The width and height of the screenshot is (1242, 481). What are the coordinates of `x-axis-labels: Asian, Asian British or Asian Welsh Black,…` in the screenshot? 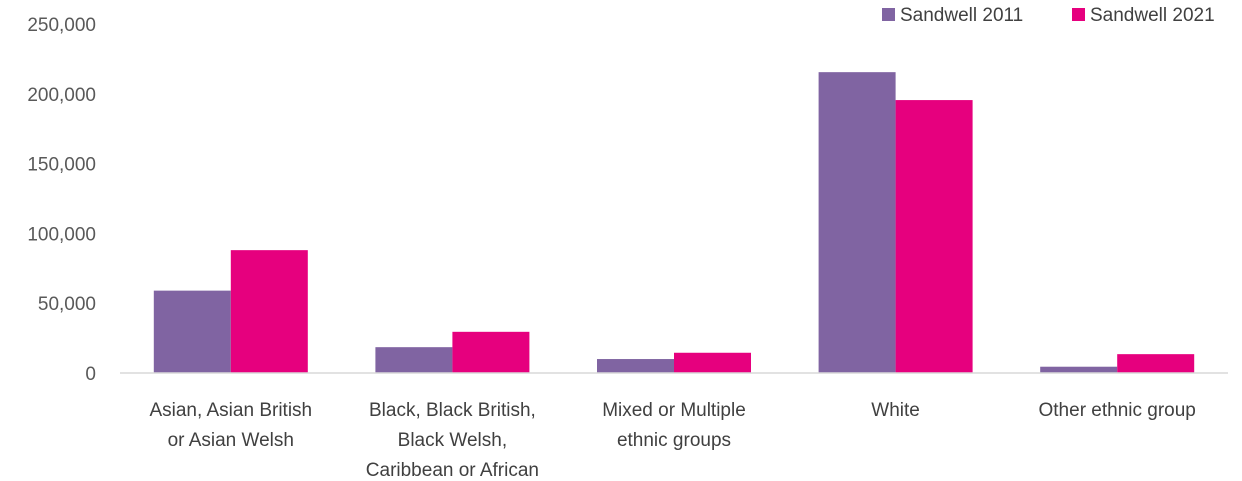 It's located at (672, 440).